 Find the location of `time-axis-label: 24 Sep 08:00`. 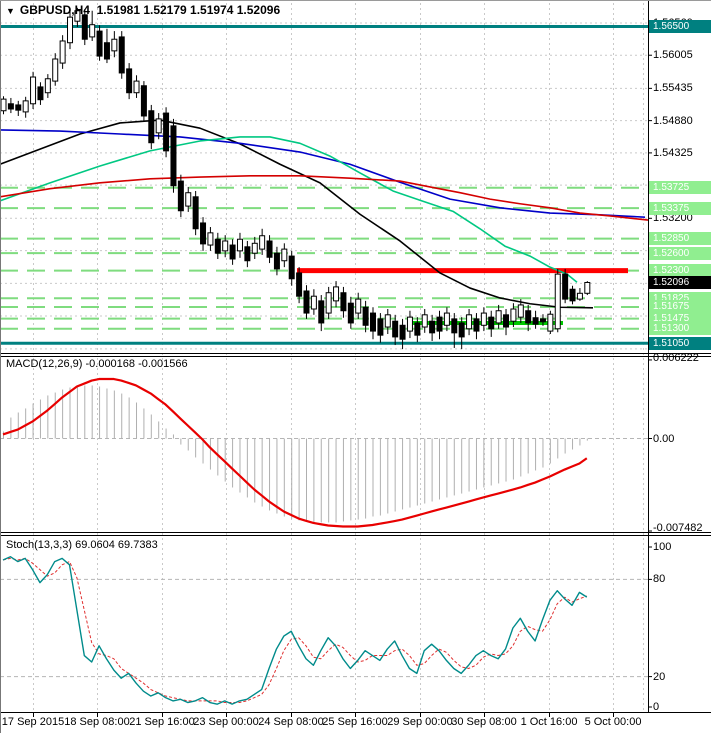

time-axis-label: 24 Sep 08:00 is located at coordinates (291, 722).